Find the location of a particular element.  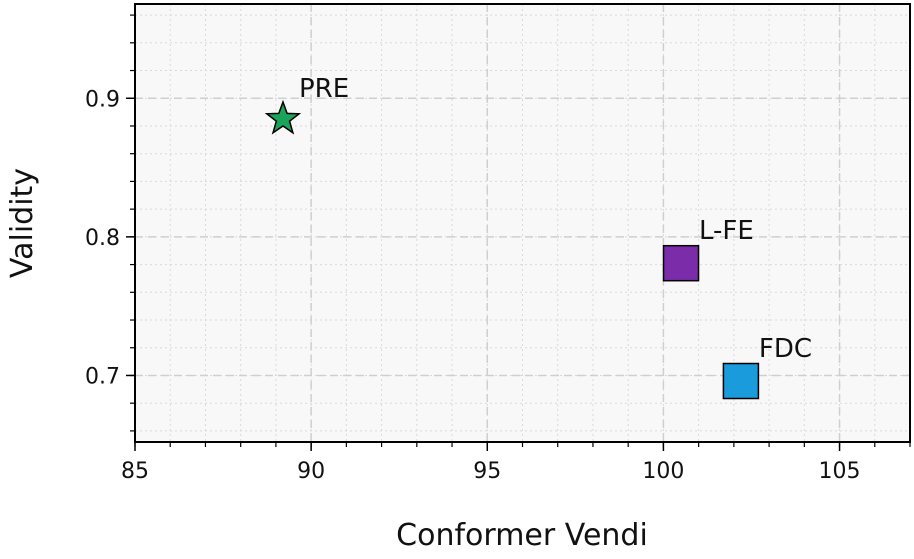

x-tick-label: 100 is located at coordinates (663, 471).